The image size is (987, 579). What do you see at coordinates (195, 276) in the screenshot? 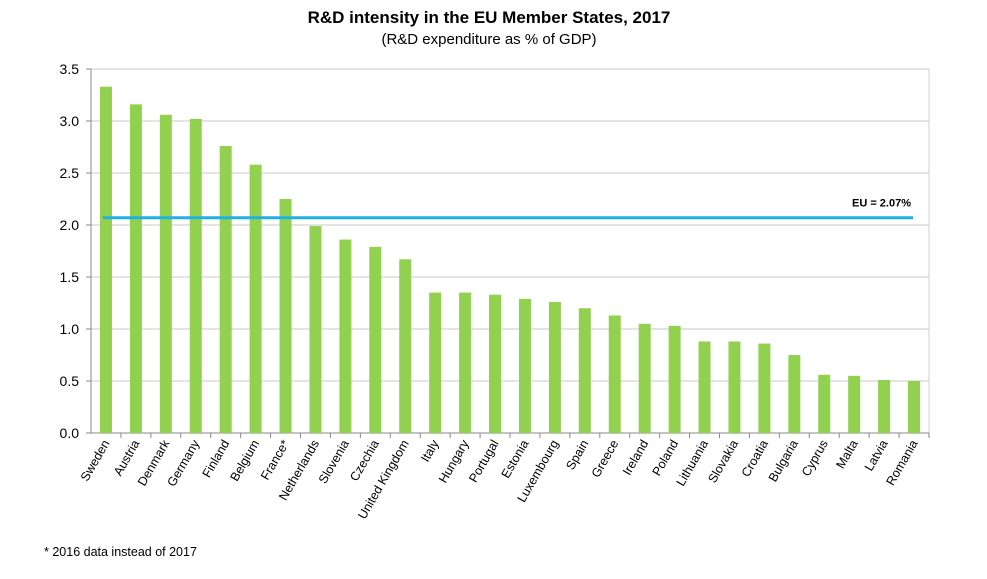
I see `bar-germany` at bounding box center [195, 276].